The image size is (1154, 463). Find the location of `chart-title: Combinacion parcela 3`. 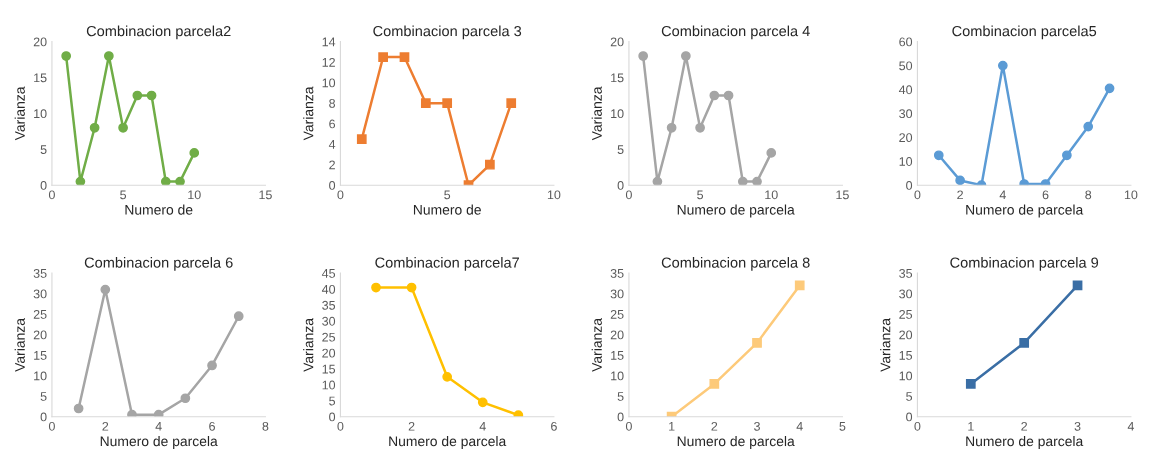

chart-title: Combinacion parcela 3 is located at coordinates (447, 32).